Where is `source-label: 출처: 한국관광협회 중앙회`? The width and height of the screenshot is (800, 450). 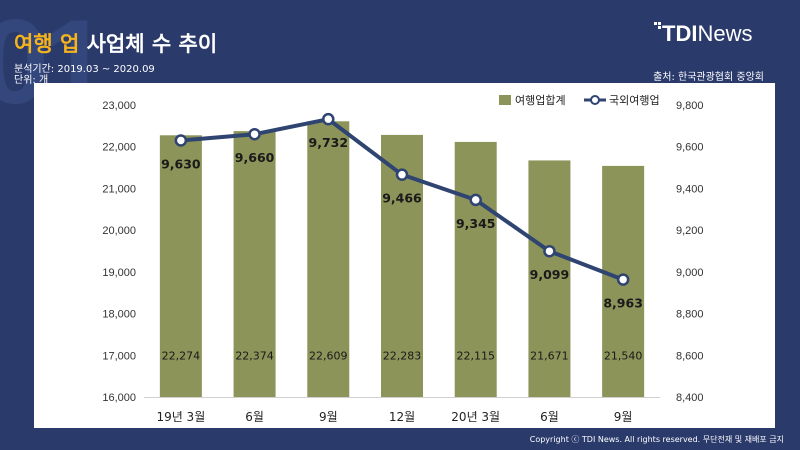 source-label: 출처: 한국관광협회 중앙회 is located at coordinates (708, 77).